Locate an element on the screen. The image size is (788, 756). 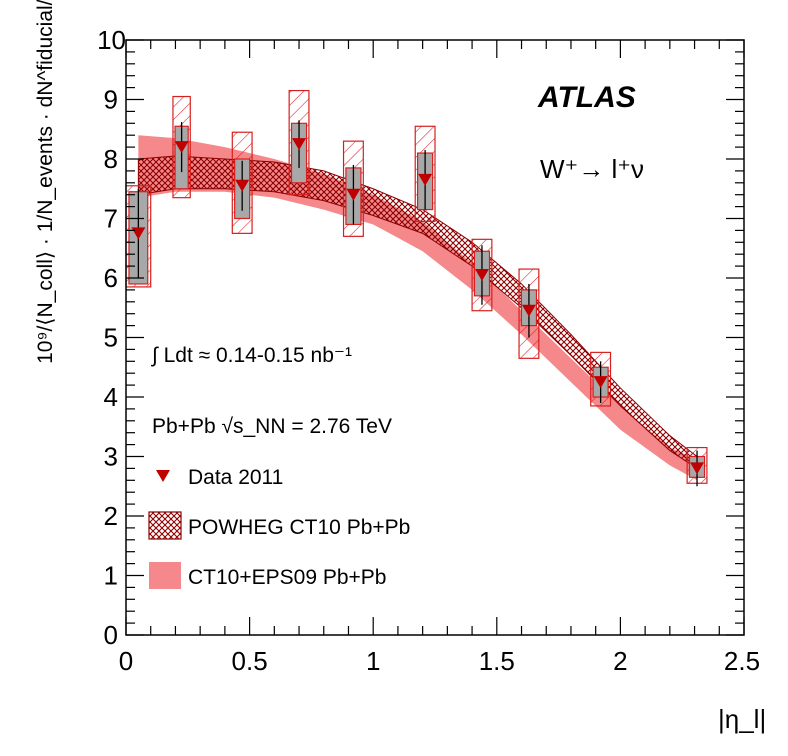
collision-label: Pb+Pb √s_NN = 2.76 TeV is located at coordinates (272, 426).